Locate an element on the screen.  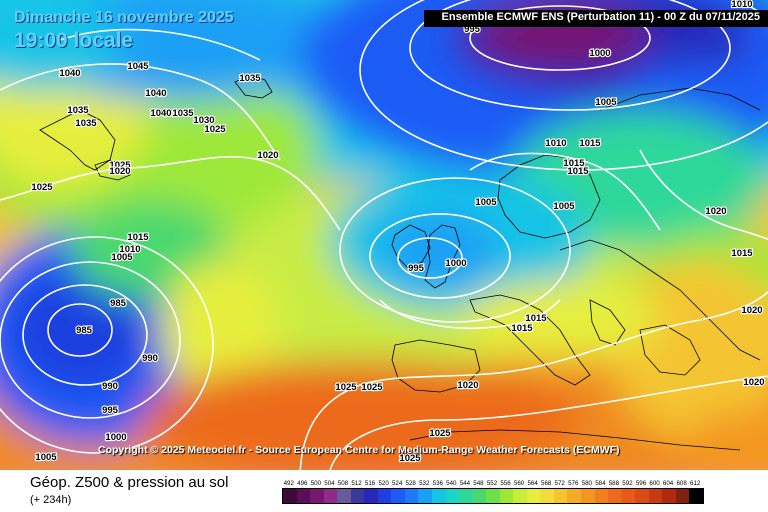
color-scale-label: 612 is located at coordinates (695, 483).